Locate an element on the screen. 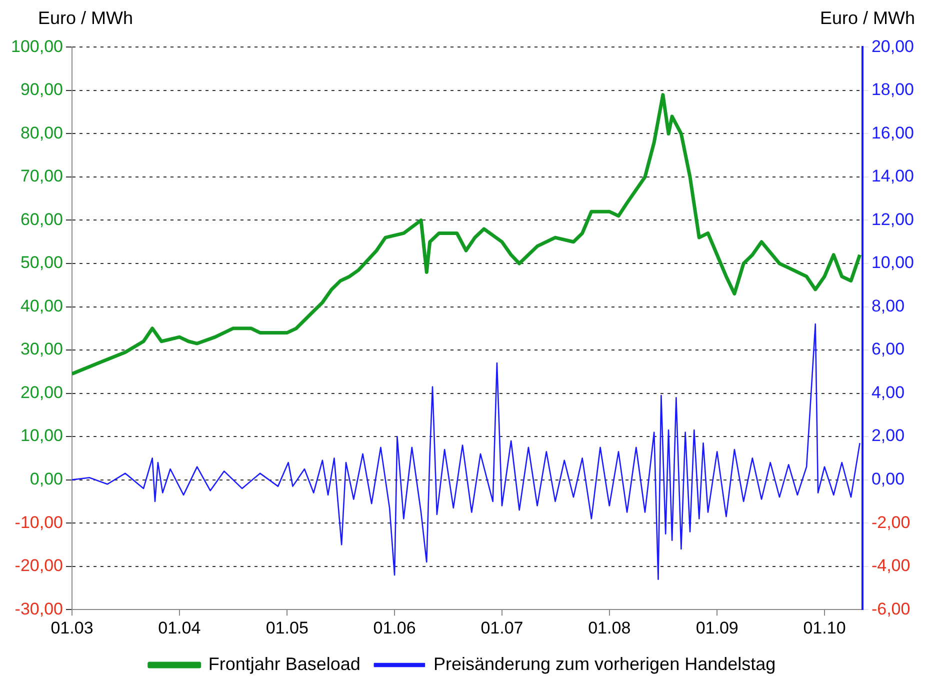 The height and width of the screenshot is (696, 935). y2-tick-label: -6,00 is located at coordinates (890, 608).